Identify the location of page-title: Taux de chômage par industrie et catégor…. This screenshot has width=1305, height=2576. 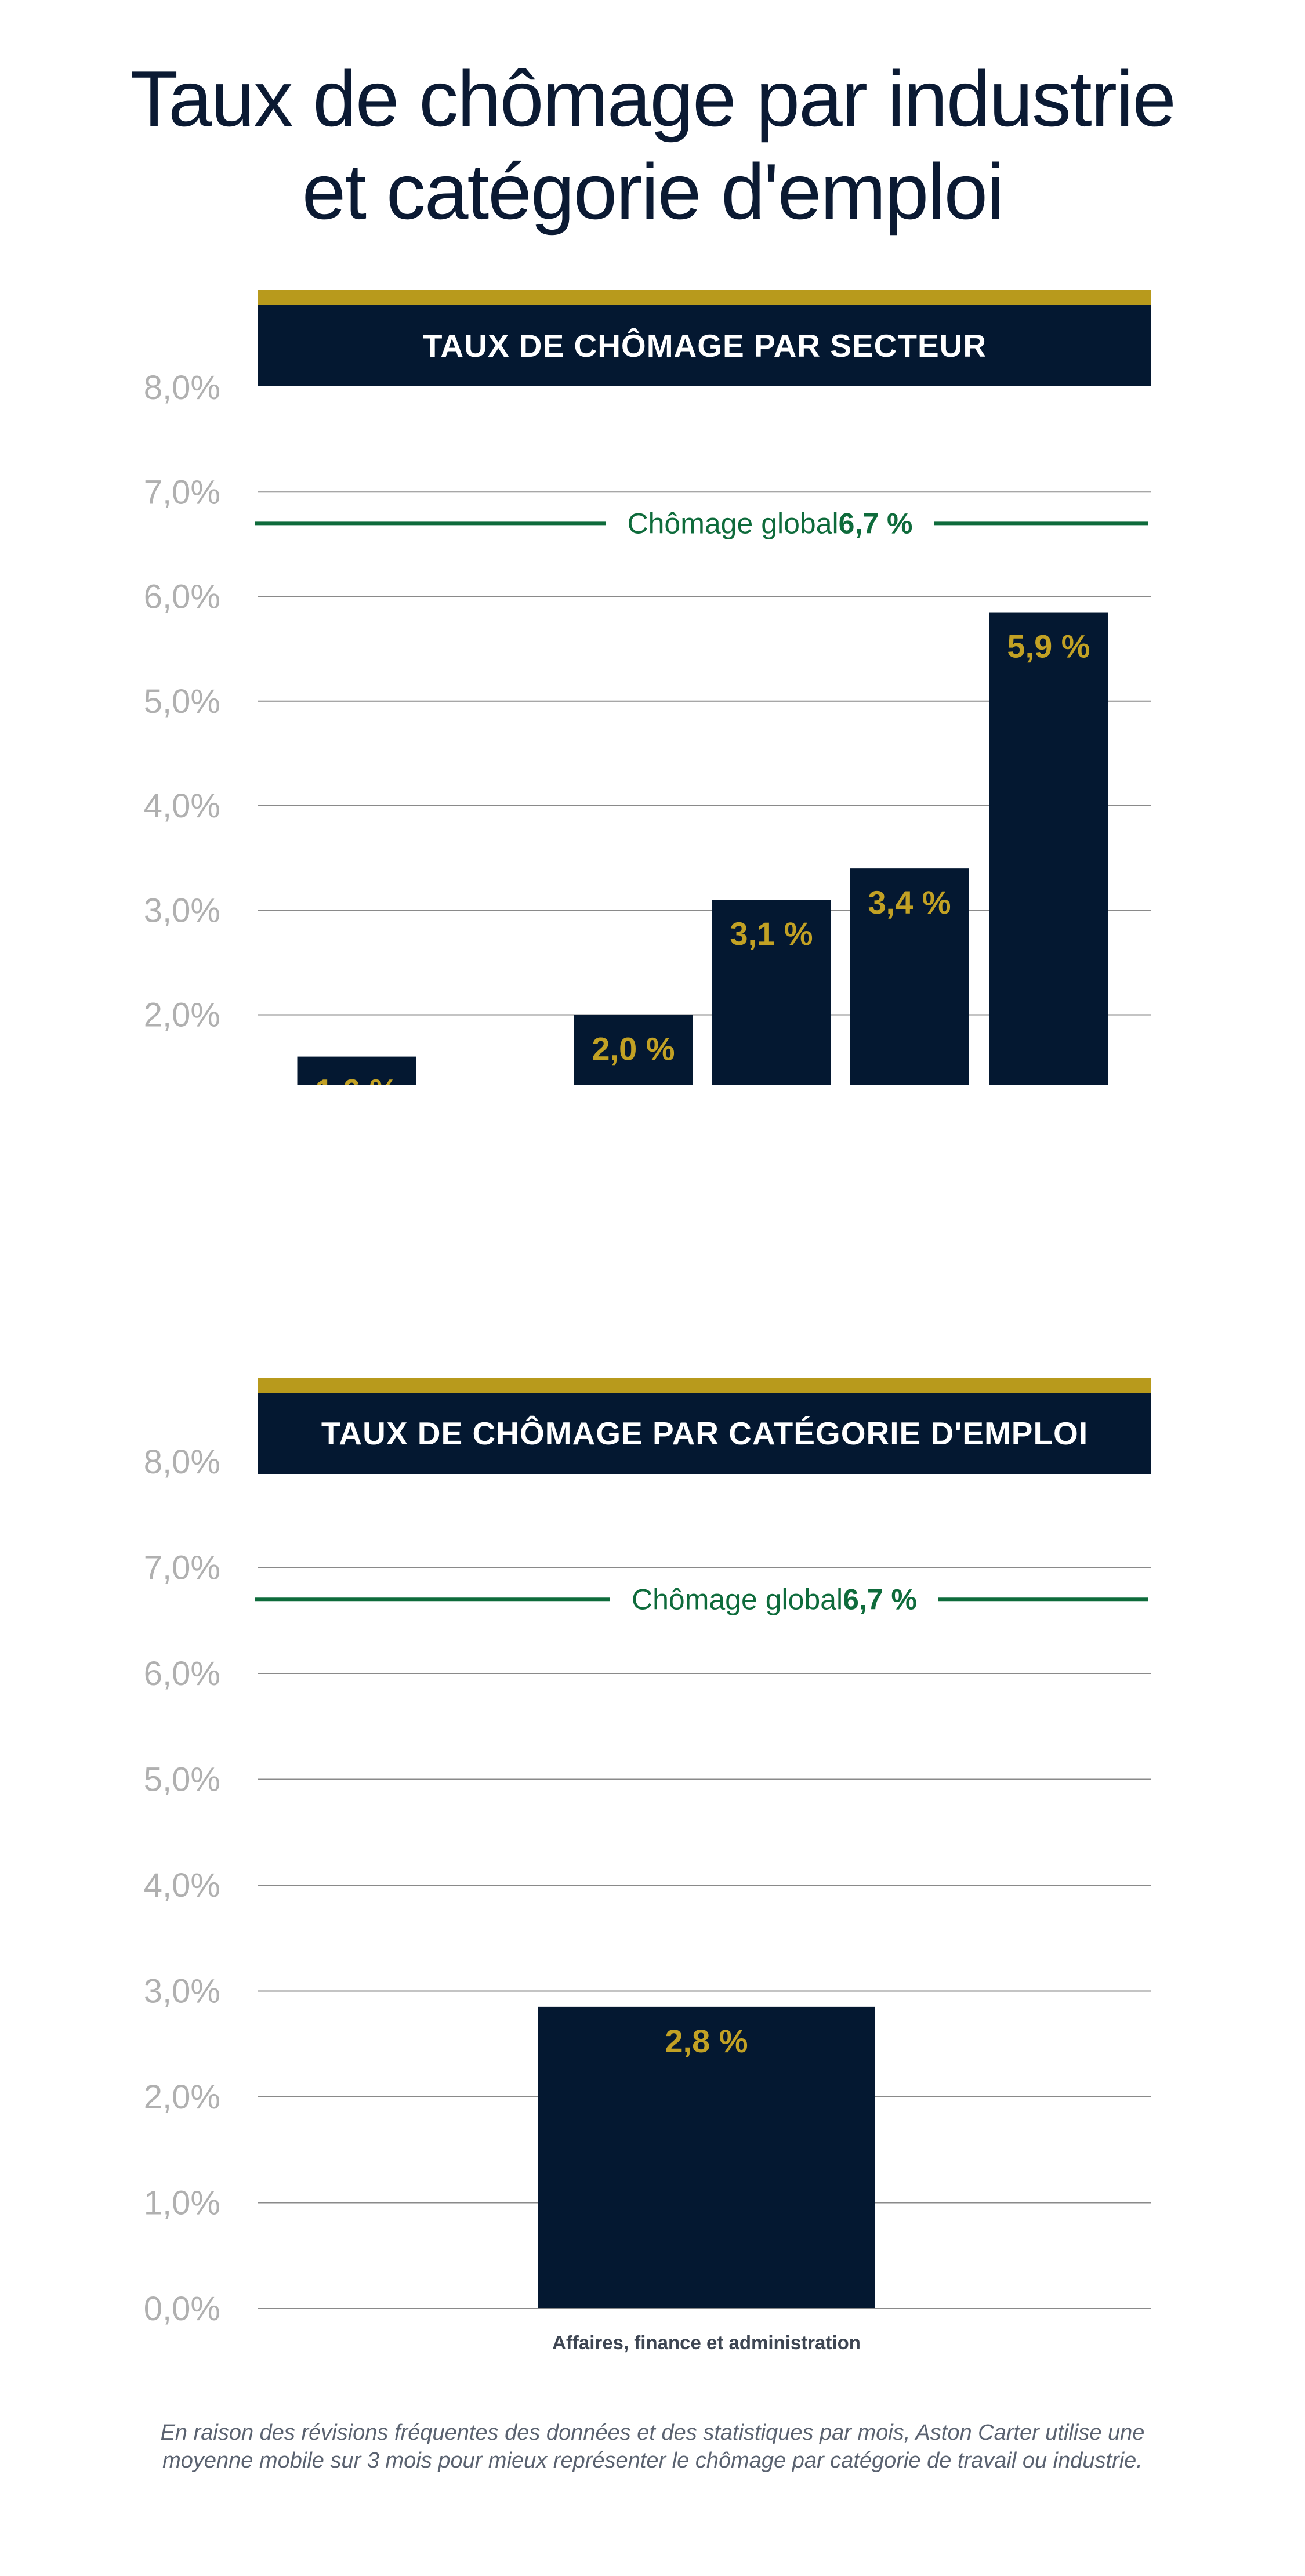
(652, 145).